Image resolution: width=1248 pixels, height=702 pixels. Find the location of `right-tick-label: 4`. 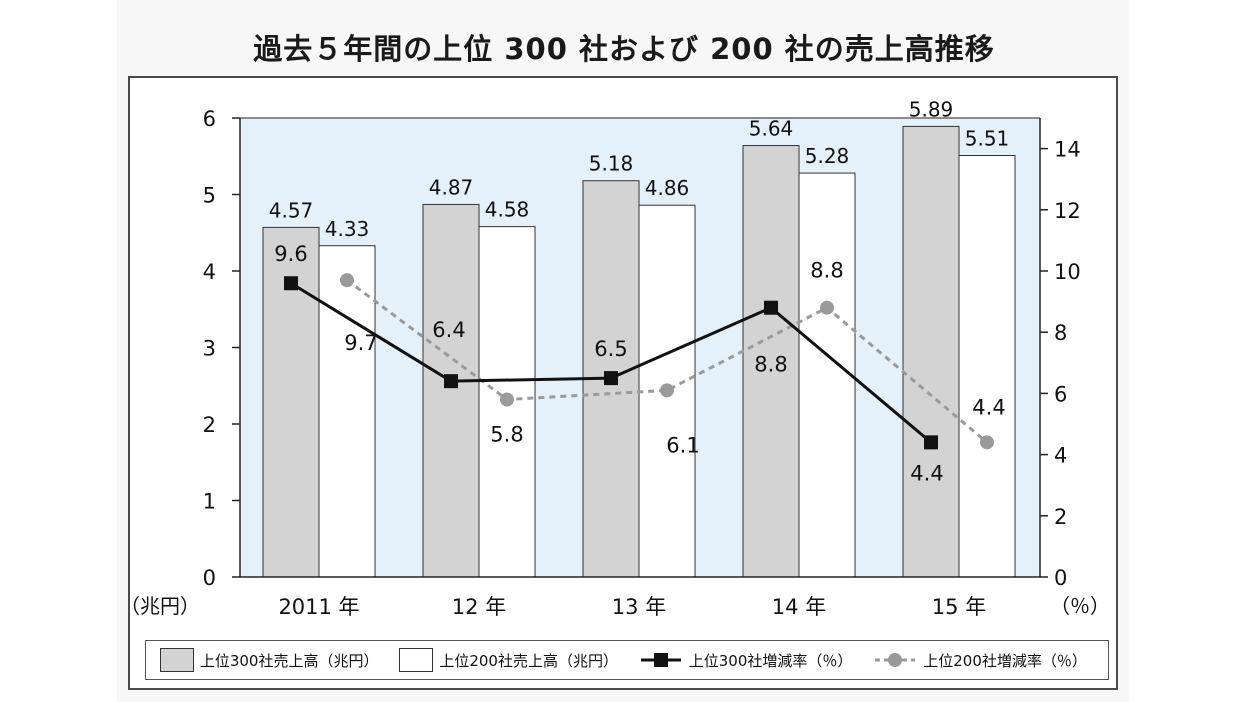

right-tick-label: 4 is located at coordinates (1060, 456).